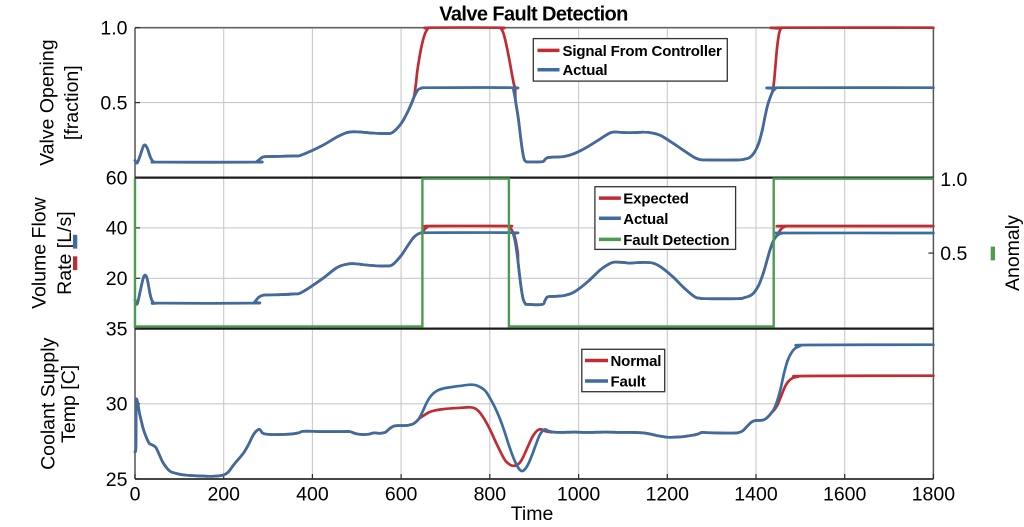  What do you see at coordinates (845, 494) in the screenshot?
I see `svg-text: 1600` at bounding box center [845, 494].